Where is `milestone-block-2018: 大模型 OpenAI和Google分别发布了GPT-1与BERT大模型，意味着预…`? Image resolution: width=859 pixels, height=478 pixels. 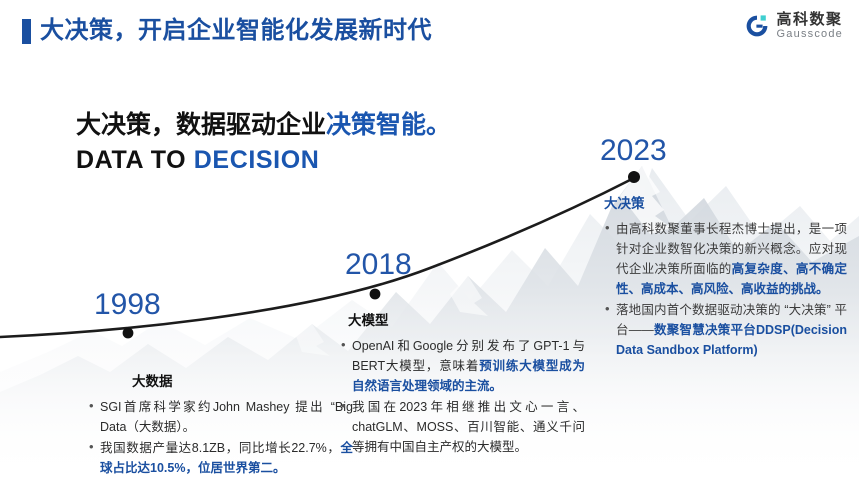 milestone-block-2018: 大模型 OpenAI和Google分别发布了GPT-1与BERT大模型，意味着预… is located at coordinates (462, 385).